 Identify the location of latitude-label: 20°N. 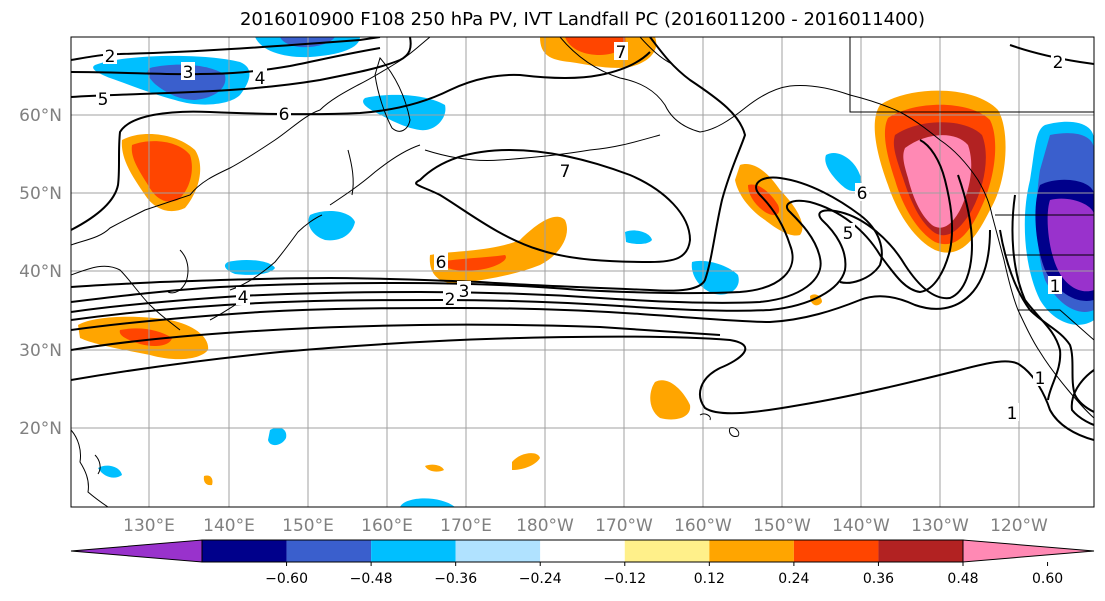
(40, 429).